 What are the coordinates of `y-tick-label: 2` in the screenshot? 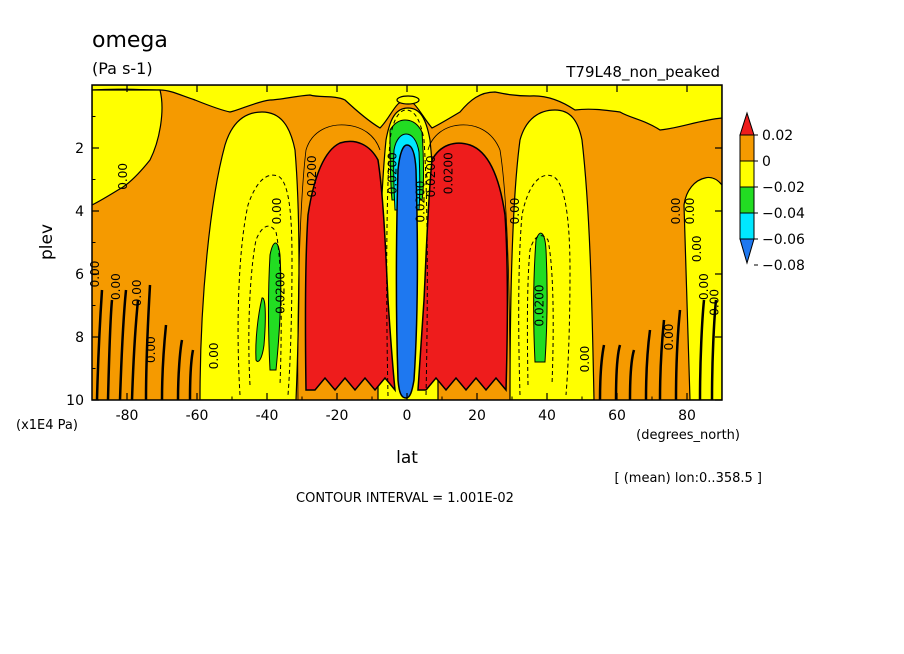 It's located at (79, 149).